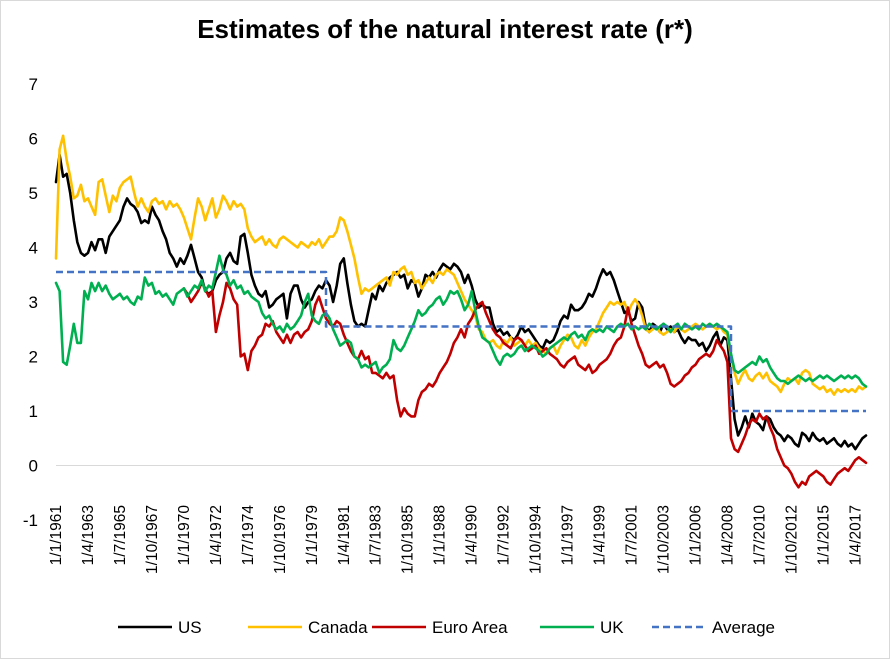 Image resolution: width=890 pixels, height=659 pixels. What do you see at coordinates (280, 539) in the screenshot?
I see `x-tick-label: 1/10/1976` at bounding box center [280, 539].